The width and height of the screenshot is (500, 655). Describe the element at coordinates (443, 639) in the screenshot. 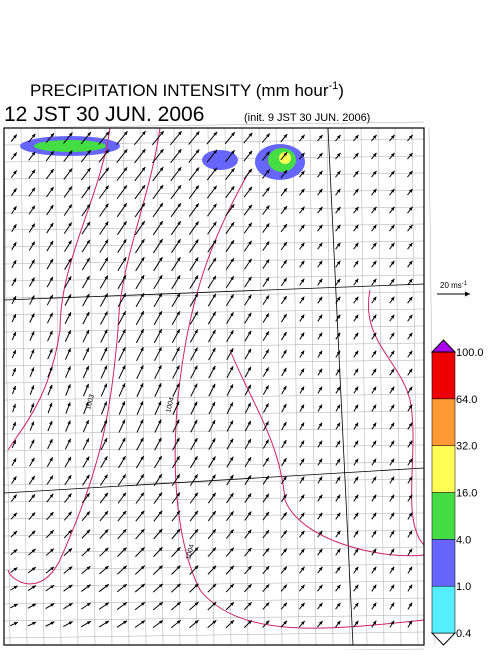

I see `colorbar-under` at that location.